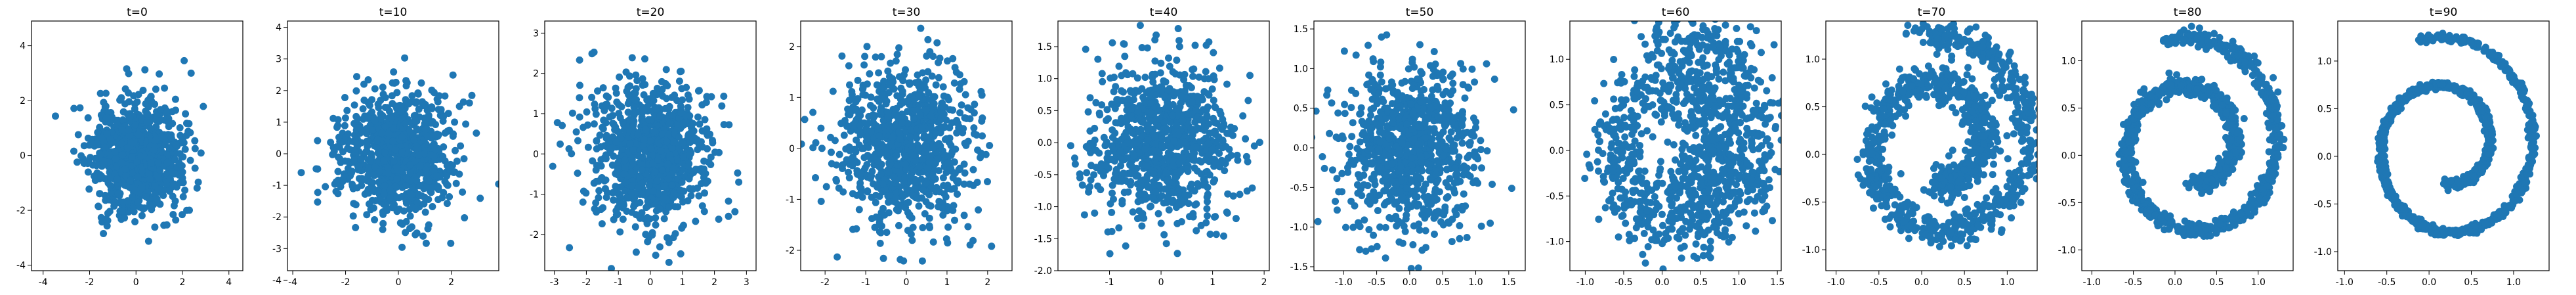 The image size is (2576, 295). What do you see at coordinates (792, 98) in the screenshot?
I see `y-tick-label: 1` at bounding box center [792, 98].